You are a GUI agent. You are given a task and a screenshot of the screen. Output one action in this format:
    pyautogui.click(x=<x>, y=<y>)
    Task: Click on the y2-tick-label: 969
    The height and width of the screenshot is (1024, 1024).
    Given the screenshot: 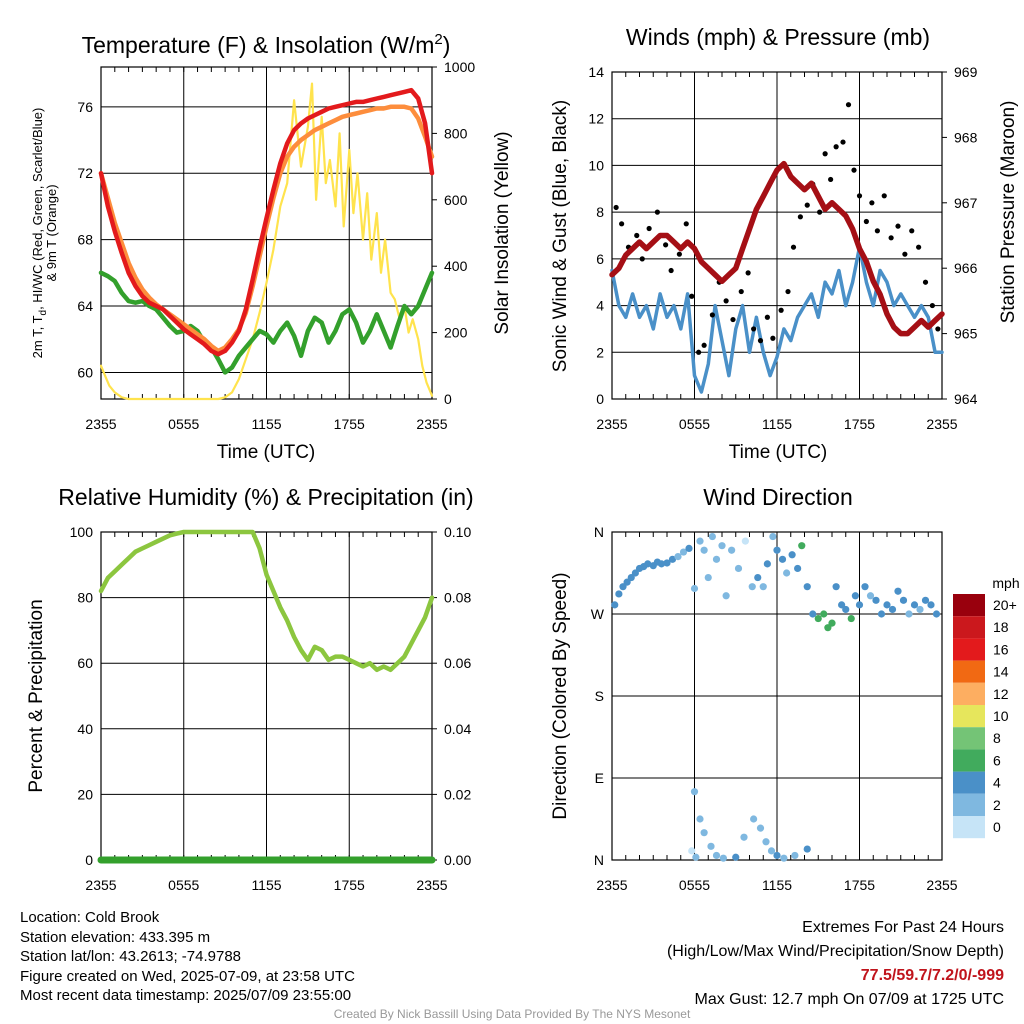 What is the action you would take?
    pyautogui.click(x=966, y=72)
    